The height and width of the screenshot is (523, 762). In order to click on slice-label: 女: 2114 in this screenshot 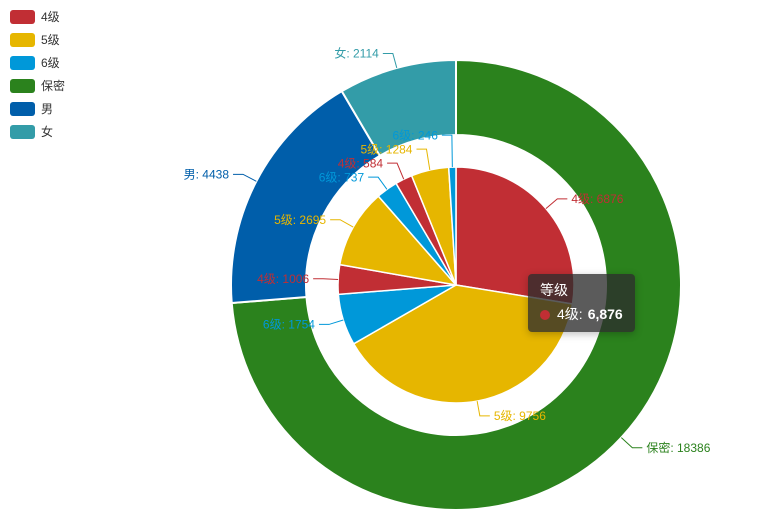, I will do `click(356, 53)`.